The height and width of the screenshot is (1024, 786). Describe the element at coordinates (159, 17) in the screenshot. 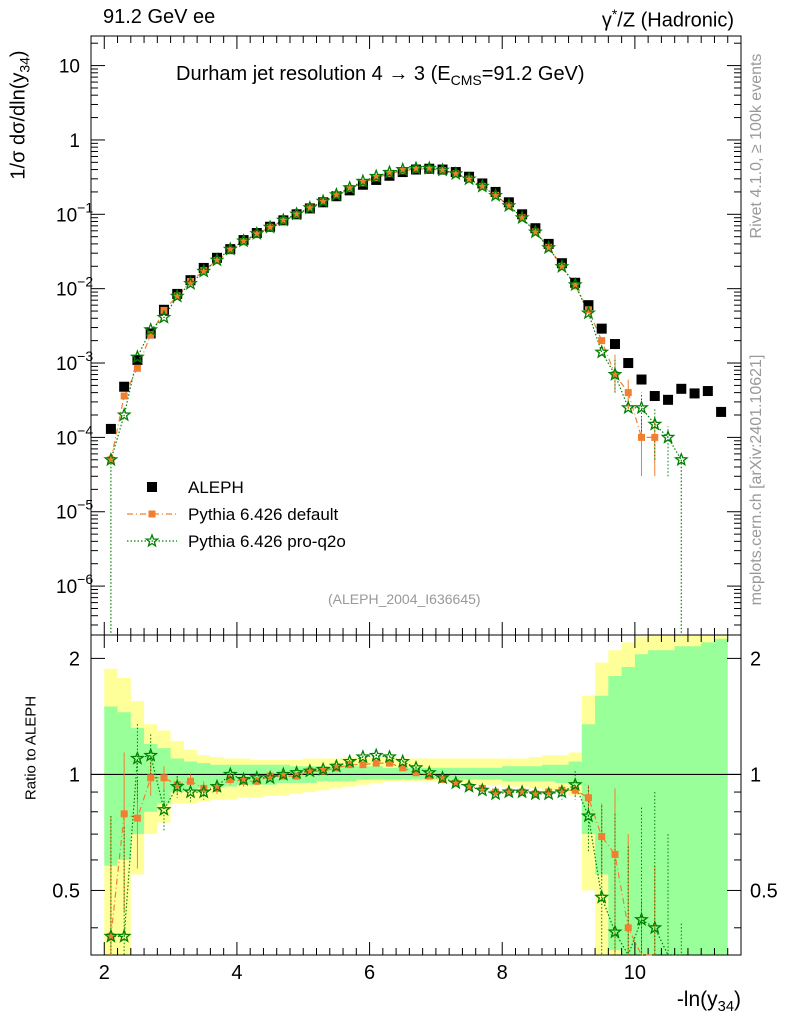

I see `header-left: 91.2 GeV ee` at that location.